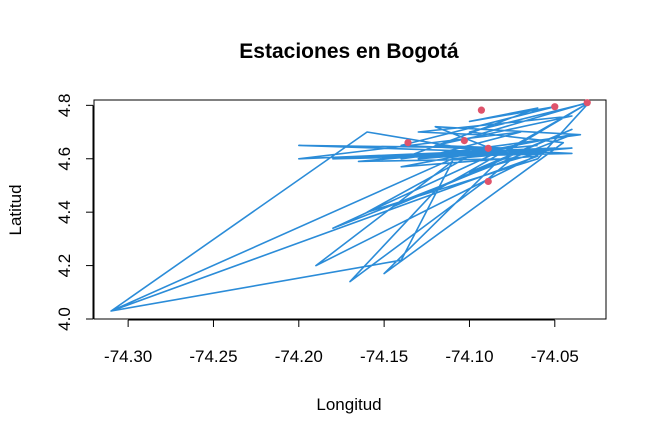  I want to click on y-axis: 4.0 4.2 4.4 4.6 4.8, so click(74, 212).